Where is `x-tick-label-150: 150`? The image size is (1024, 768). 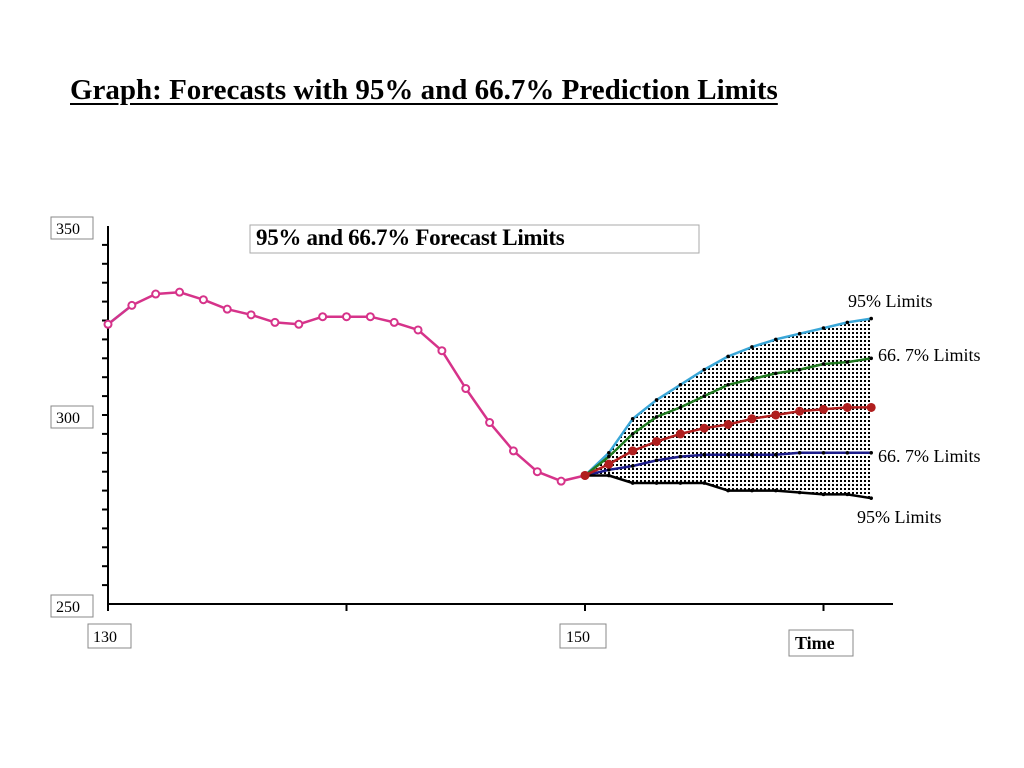 x-tick-label-150: 150 is located at coordinates (578, 637).